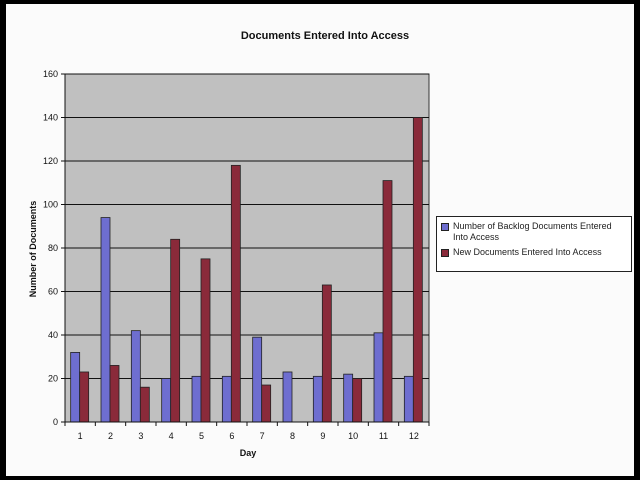  What do you see at coordinates (292, 436) in the screenshot?
I see `x-tick-label: 8` at bounding box center [292, 436].